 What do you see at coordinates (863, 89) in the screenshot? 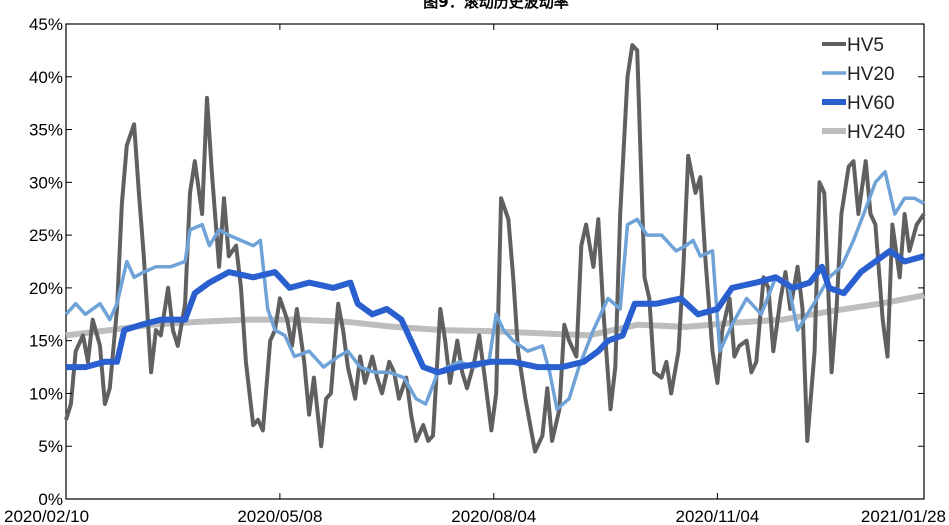
I see `legend: HV5 HV20 HV60 HV240` at bounding box center [863, 89].